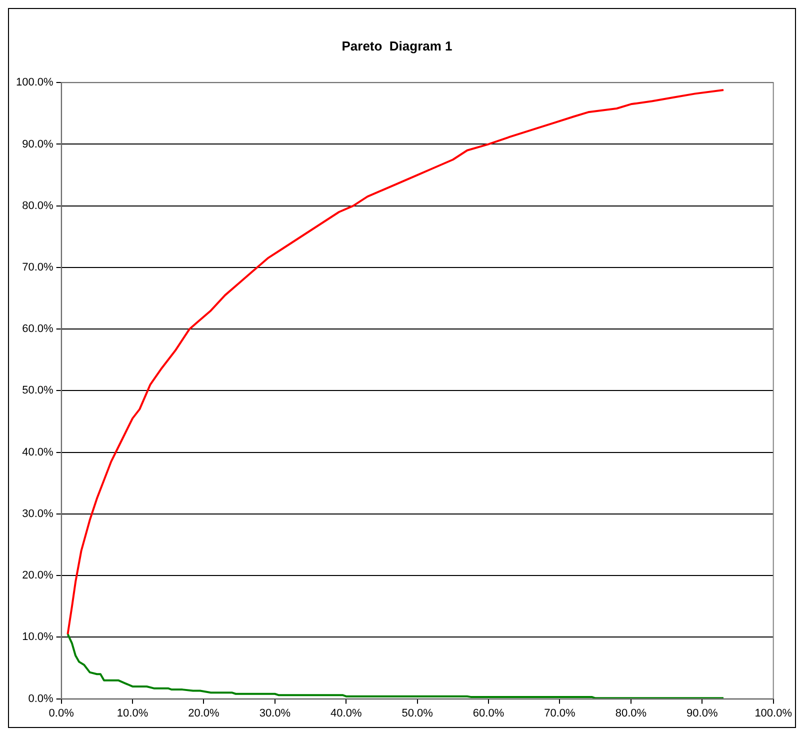 The width and height of the screenshot is (804, 738). Describe the element at coordinates (631, 713) in the screenshot. I see `x-tick-label: 80.0%` at that location.